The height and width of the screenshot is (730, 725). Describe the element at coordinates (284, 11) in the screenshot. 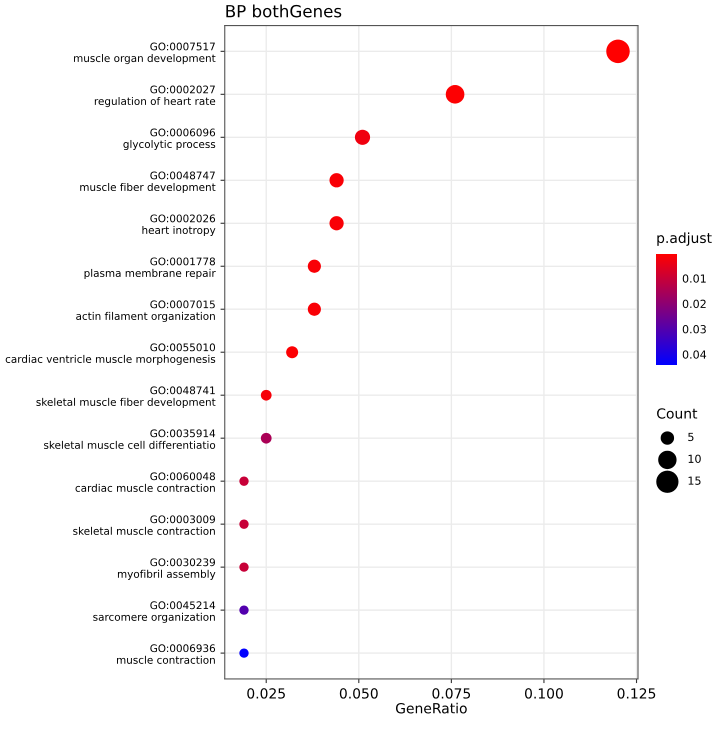

I see `chart-title: BP bothGenes` at that location.